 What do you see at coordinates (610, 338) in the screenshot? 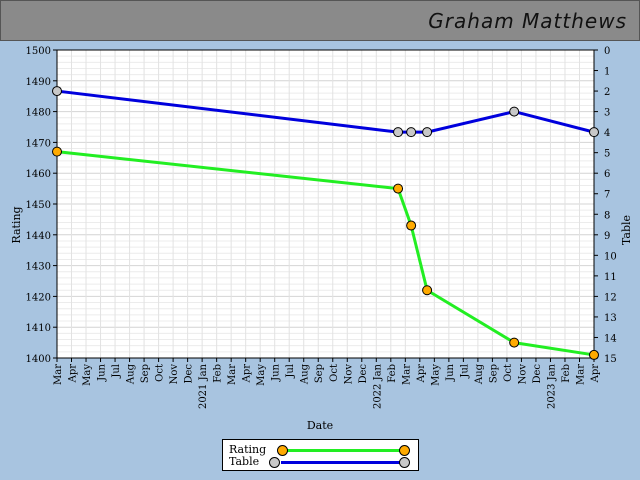
I see `y2-tick-label: 14` at bounding box center [610, 338].